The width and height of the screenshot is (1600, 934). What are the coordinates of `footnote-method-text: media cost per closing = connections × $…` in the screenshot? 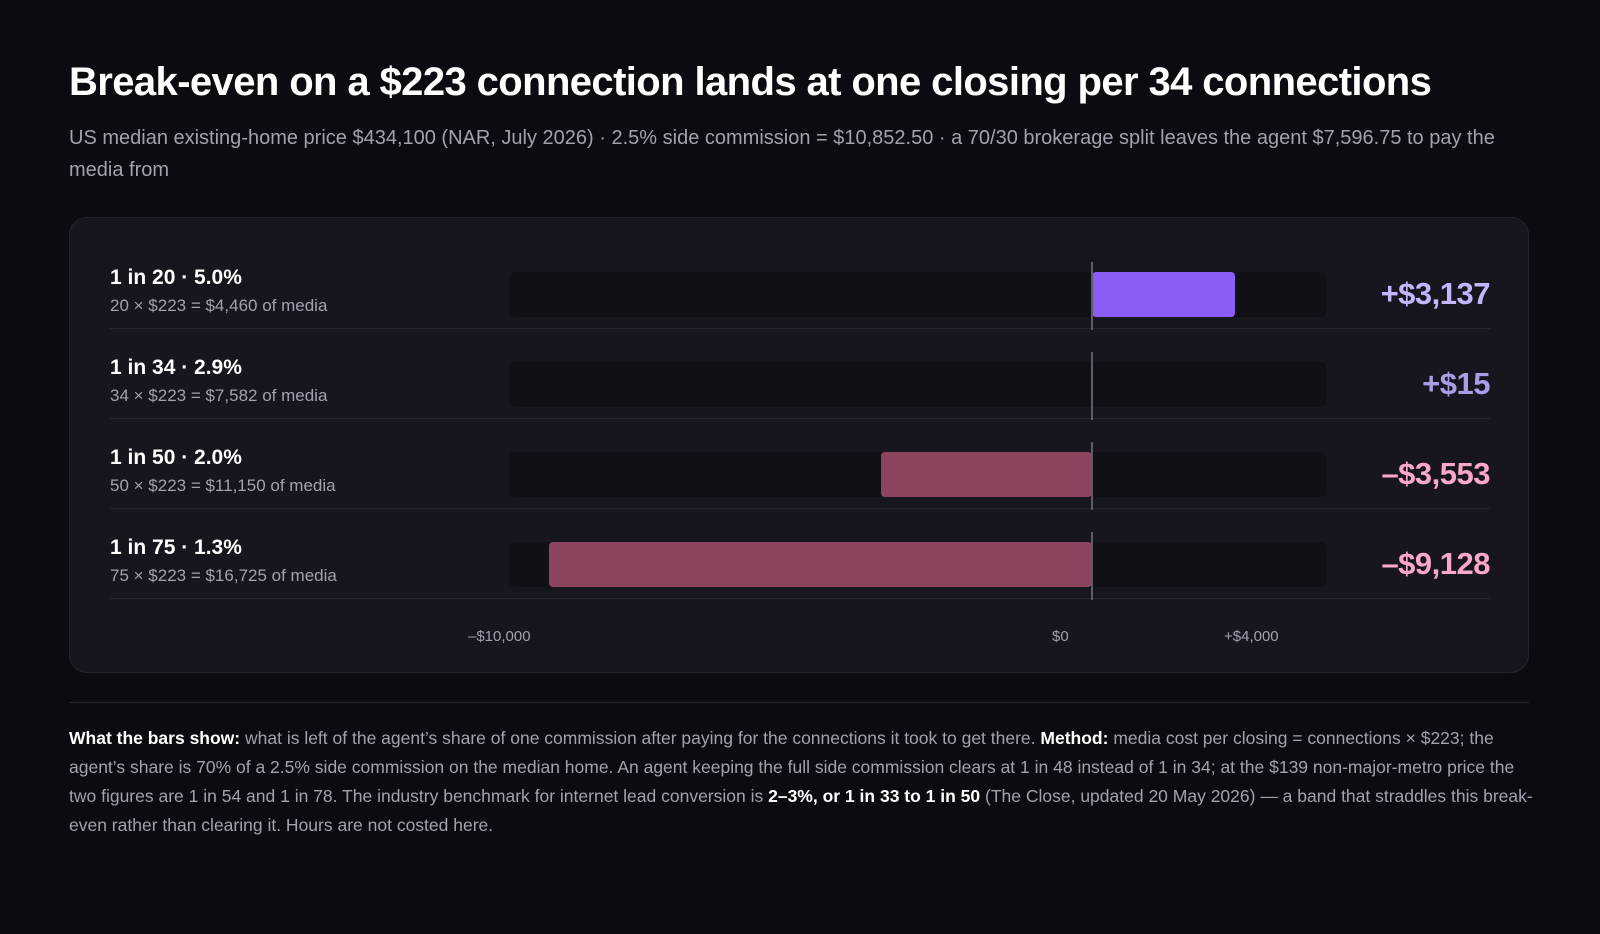 It's located at (792, 767).